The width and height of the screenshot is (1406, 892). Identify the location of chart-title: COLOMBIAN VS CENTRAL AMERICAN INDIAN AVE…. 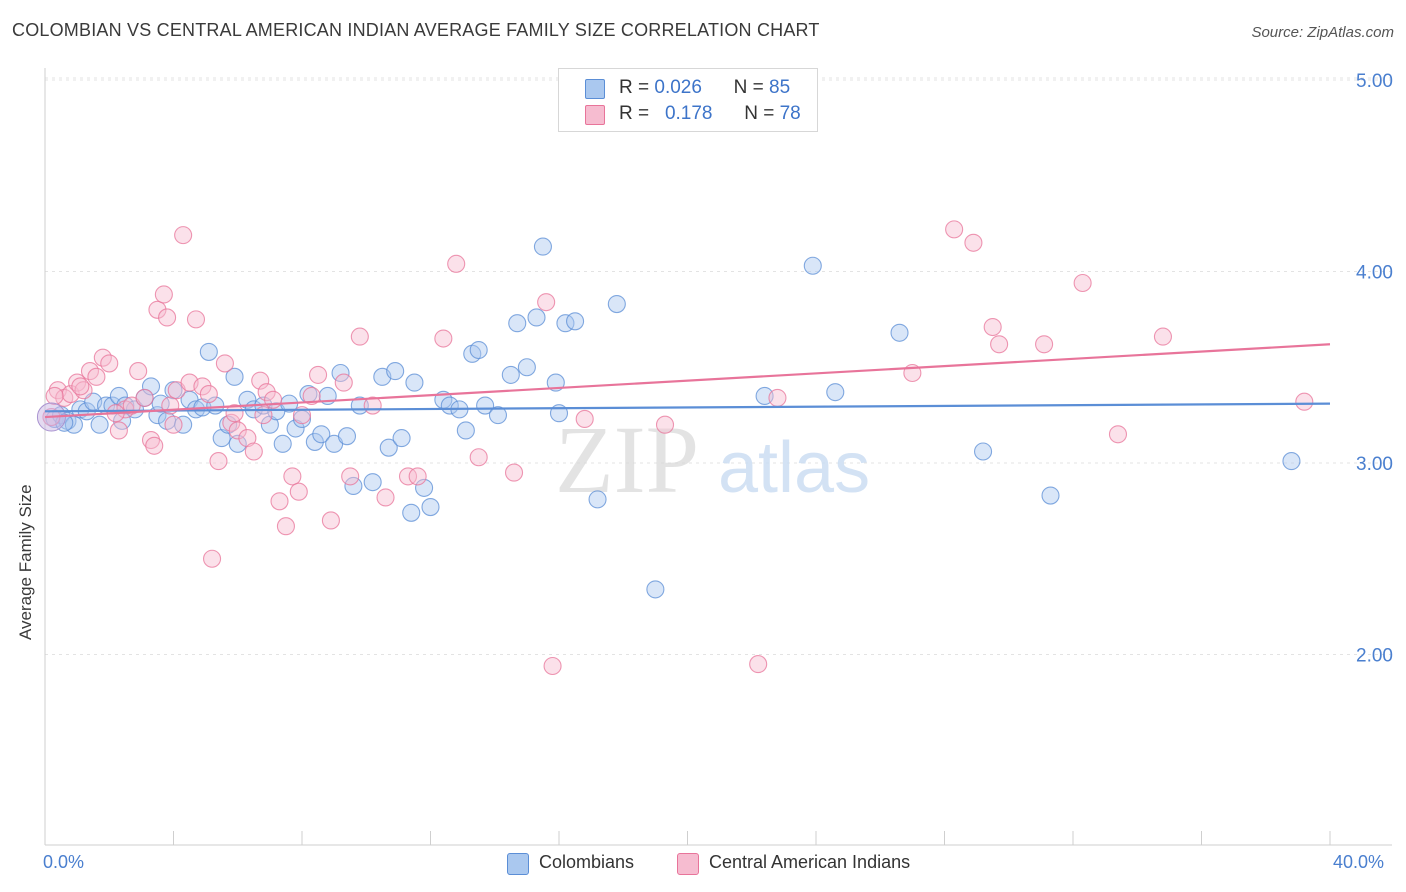
(416, 30).